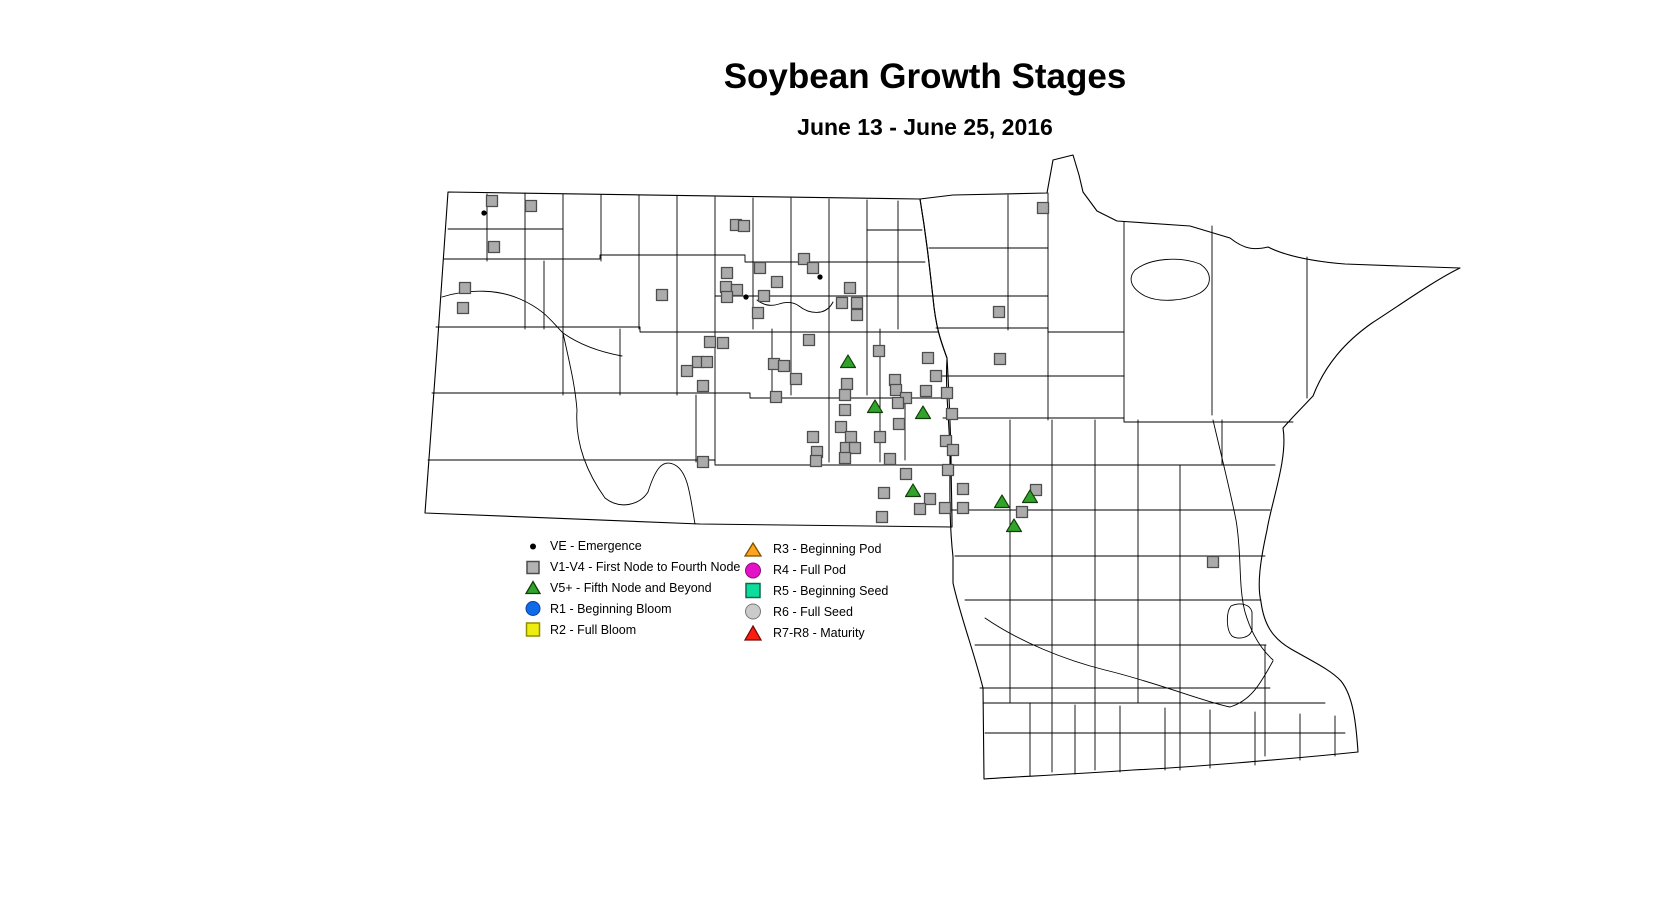 The height and width of the screenshot is (900, 1673). What do you see at coordinates (533, 546) in the screenshot?
I see `ve-emergence-dot-icon` at bounding box center [533, 546].